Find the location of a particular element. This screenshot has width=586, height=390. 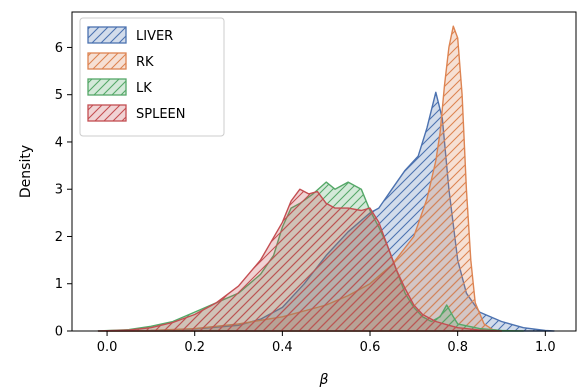

x-tick-label: 1.0 is located at coordinates (545, 347).